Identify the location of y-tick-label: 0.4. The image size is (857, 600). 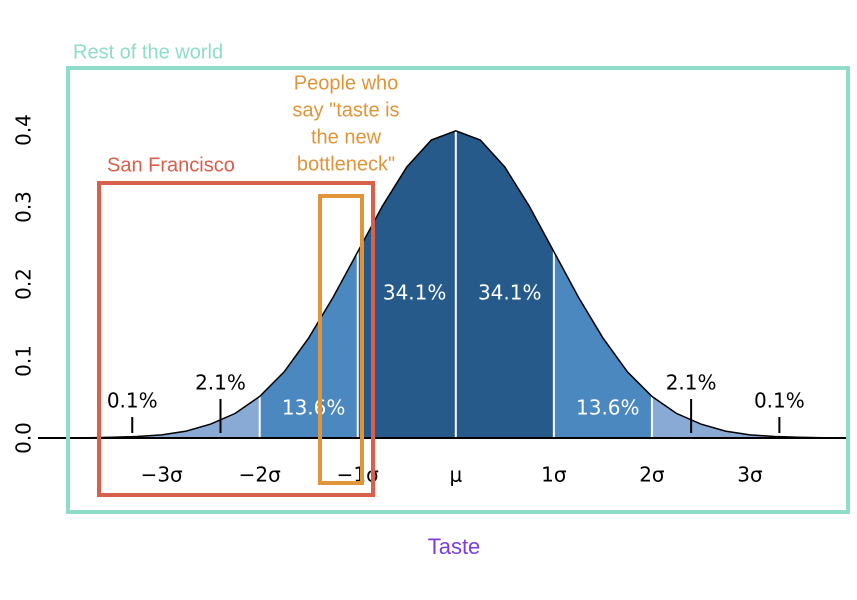
(24, 130).